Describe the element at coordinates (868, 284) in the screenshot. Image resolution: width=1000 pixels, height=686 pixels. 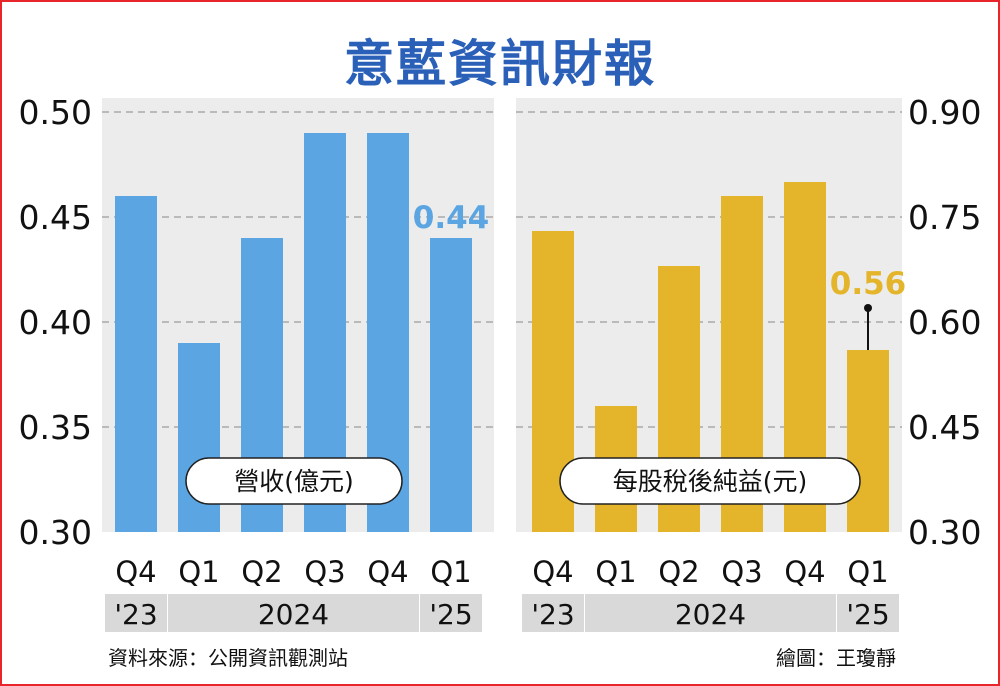
I see `highlight-value-label: 0.56` at that location.